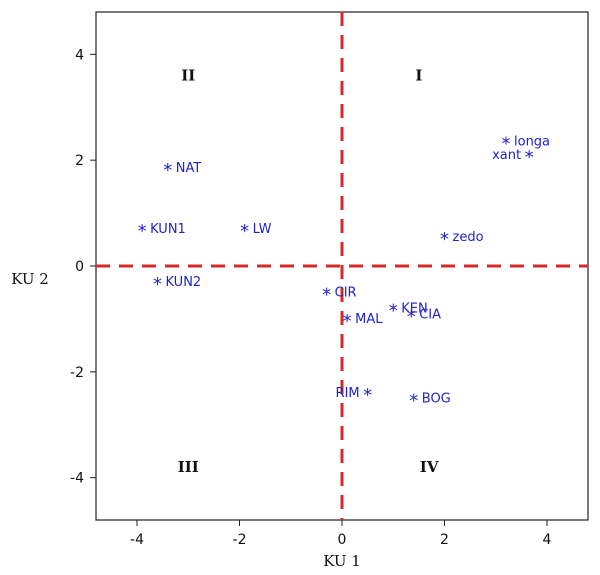  I want to click on data-point: * CIA, so click(424, 317).